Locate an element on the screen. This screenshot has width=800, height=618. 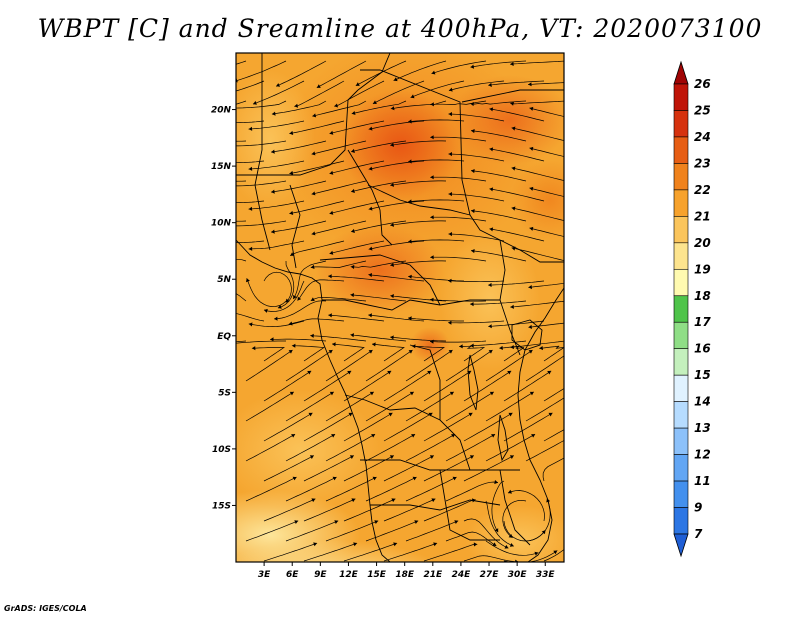
x-tick-label: 21E is located at coordinates (433, 575).